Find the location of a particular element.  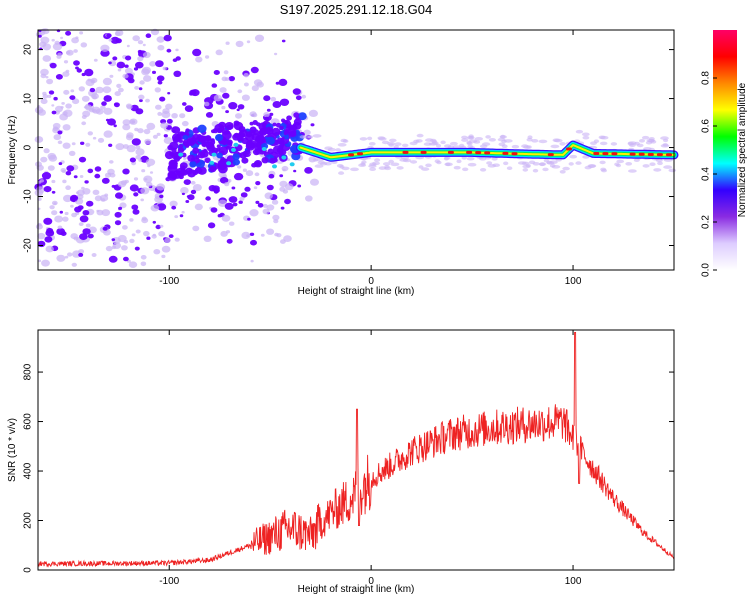

spectrogram-signal-peak is located at coordinates (505, 153).